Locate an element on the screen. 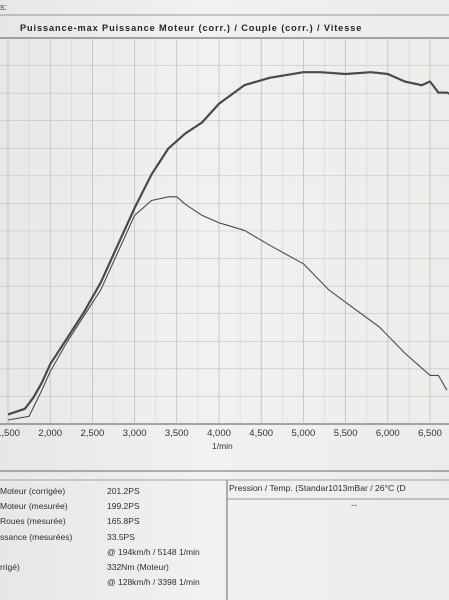 This screenshot has width=449, height=600. x-tick-label: 5,500 is located at coordinates (345, 433).